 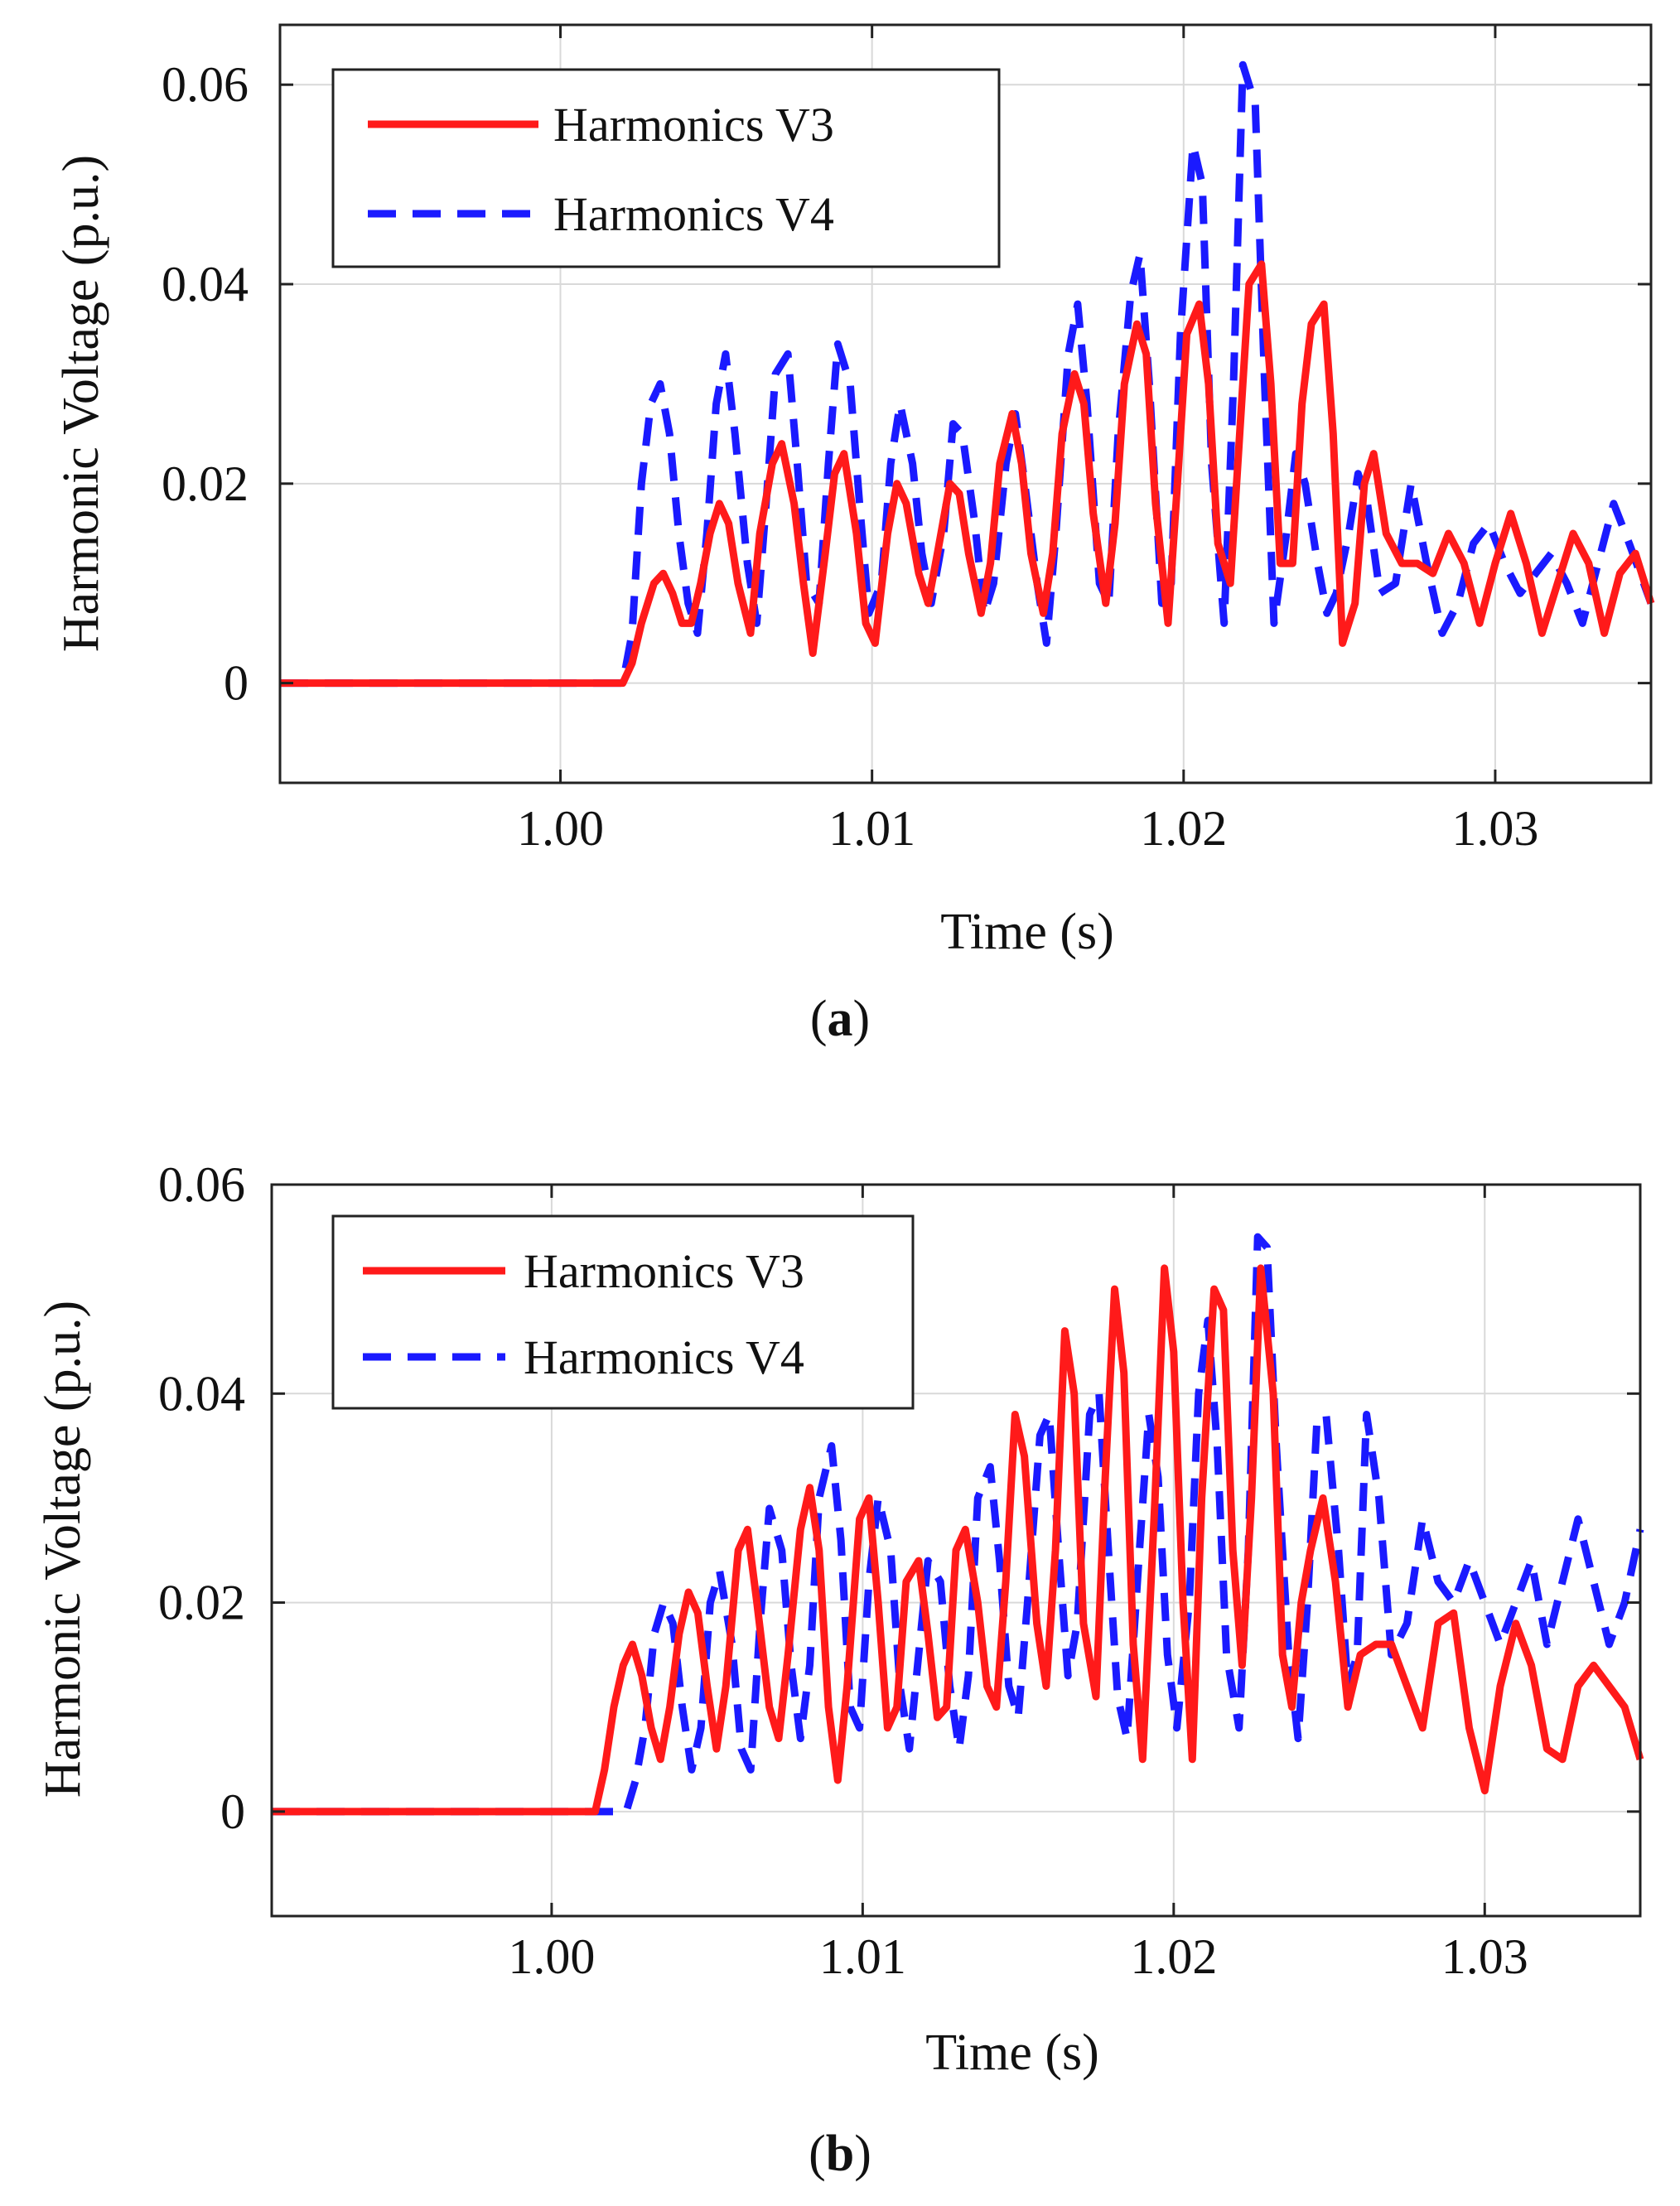 I want to click on legend-a: Harmonics V3 Harmonics V4, so click(x=666, y=168).